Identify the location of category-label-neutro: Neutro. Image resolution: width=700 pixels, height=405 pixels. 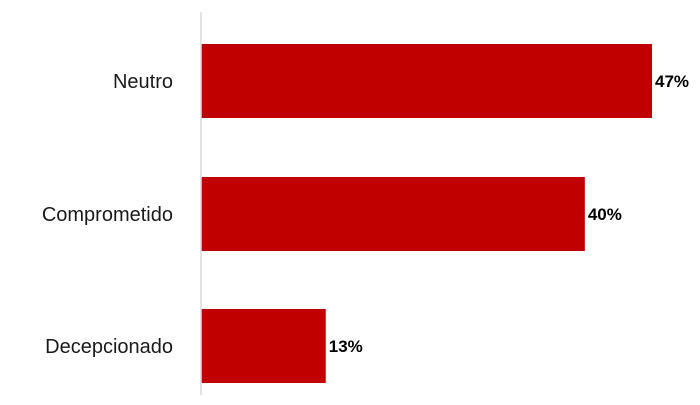
(143, 82).